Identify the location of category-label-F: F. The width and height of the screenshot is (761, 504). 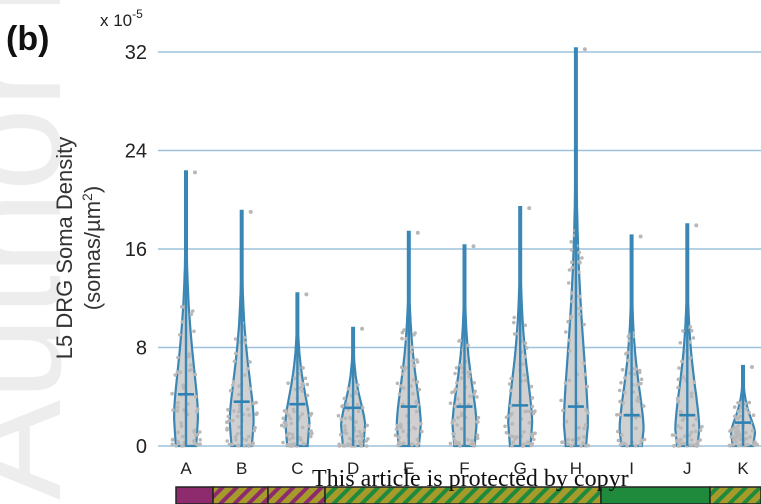
(464, 468).